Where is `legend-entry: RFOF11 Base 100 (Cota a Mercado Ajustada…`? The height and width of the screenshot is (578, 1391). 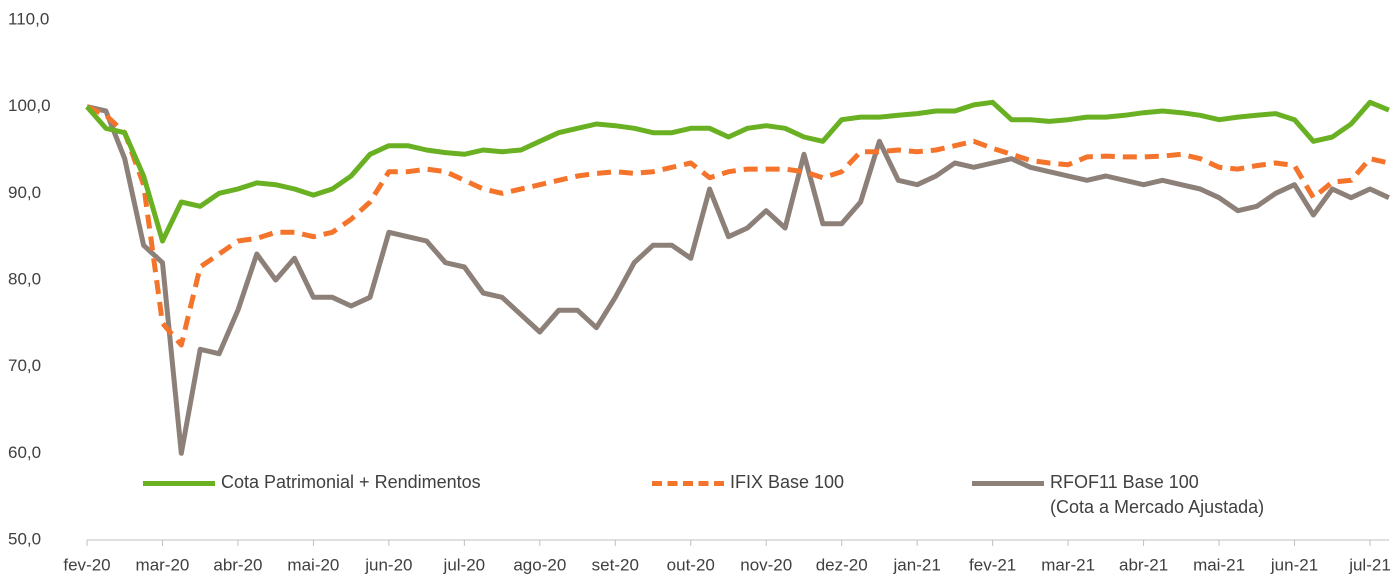 legend-entry: RFOF11 Base 100 (Cota a Mercado Ajustada… is located at coordinates (1118, 495).